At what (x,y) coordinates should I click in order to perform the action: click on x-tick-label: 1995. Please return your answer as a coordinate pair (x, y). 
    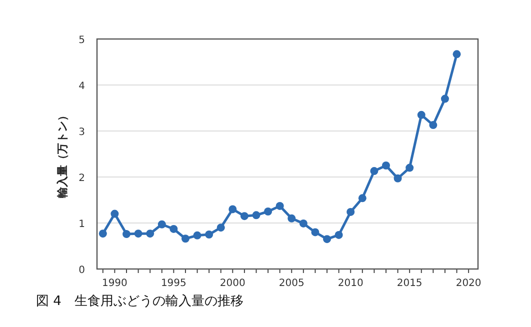
    Looking at the image, I should click on (173, 283).